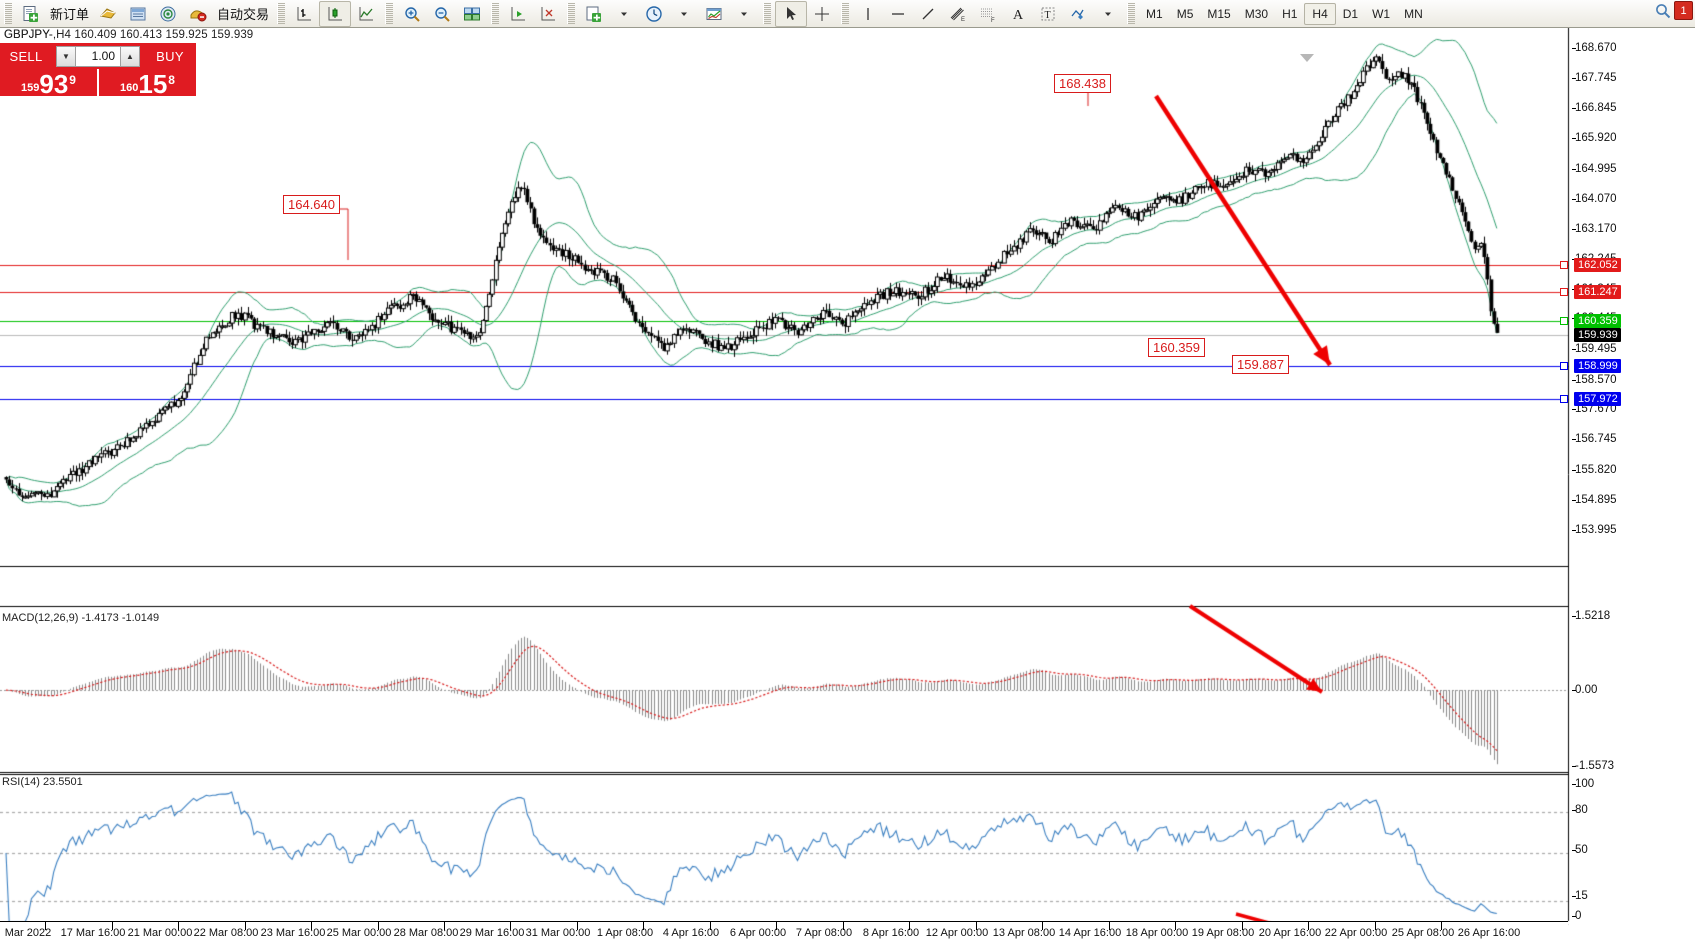 The image size is (1695, 946). What do you see at coordinates (868, 14) in the screenshot?
I see `vline-icon` at bounding box center [868, 14].